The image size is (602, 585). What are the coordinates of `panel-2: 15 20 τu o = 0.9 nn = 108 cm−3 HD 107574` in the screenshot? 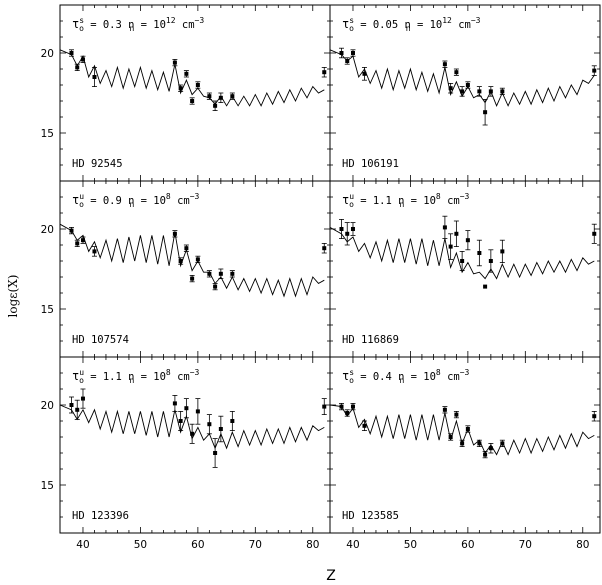 It's located at (186, 269).